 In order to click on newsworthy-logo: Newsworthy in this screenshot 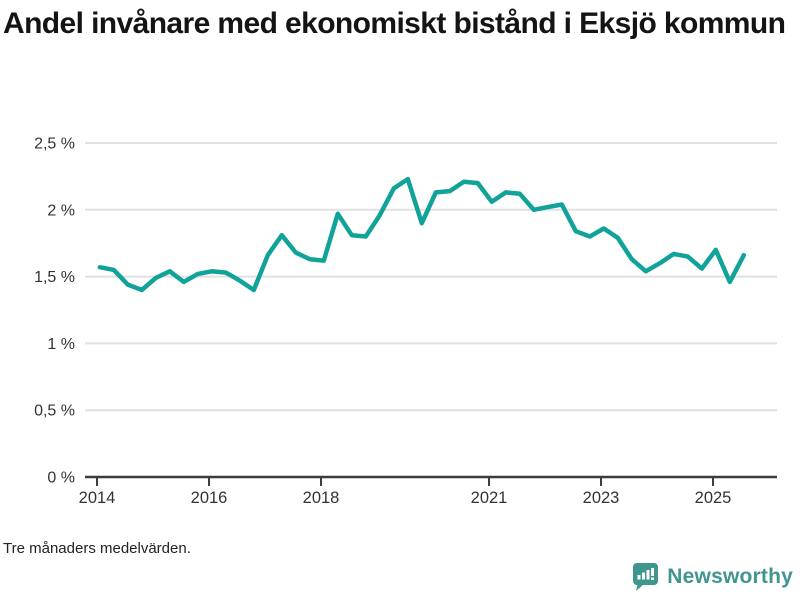, I will do `click(712, 577)`.